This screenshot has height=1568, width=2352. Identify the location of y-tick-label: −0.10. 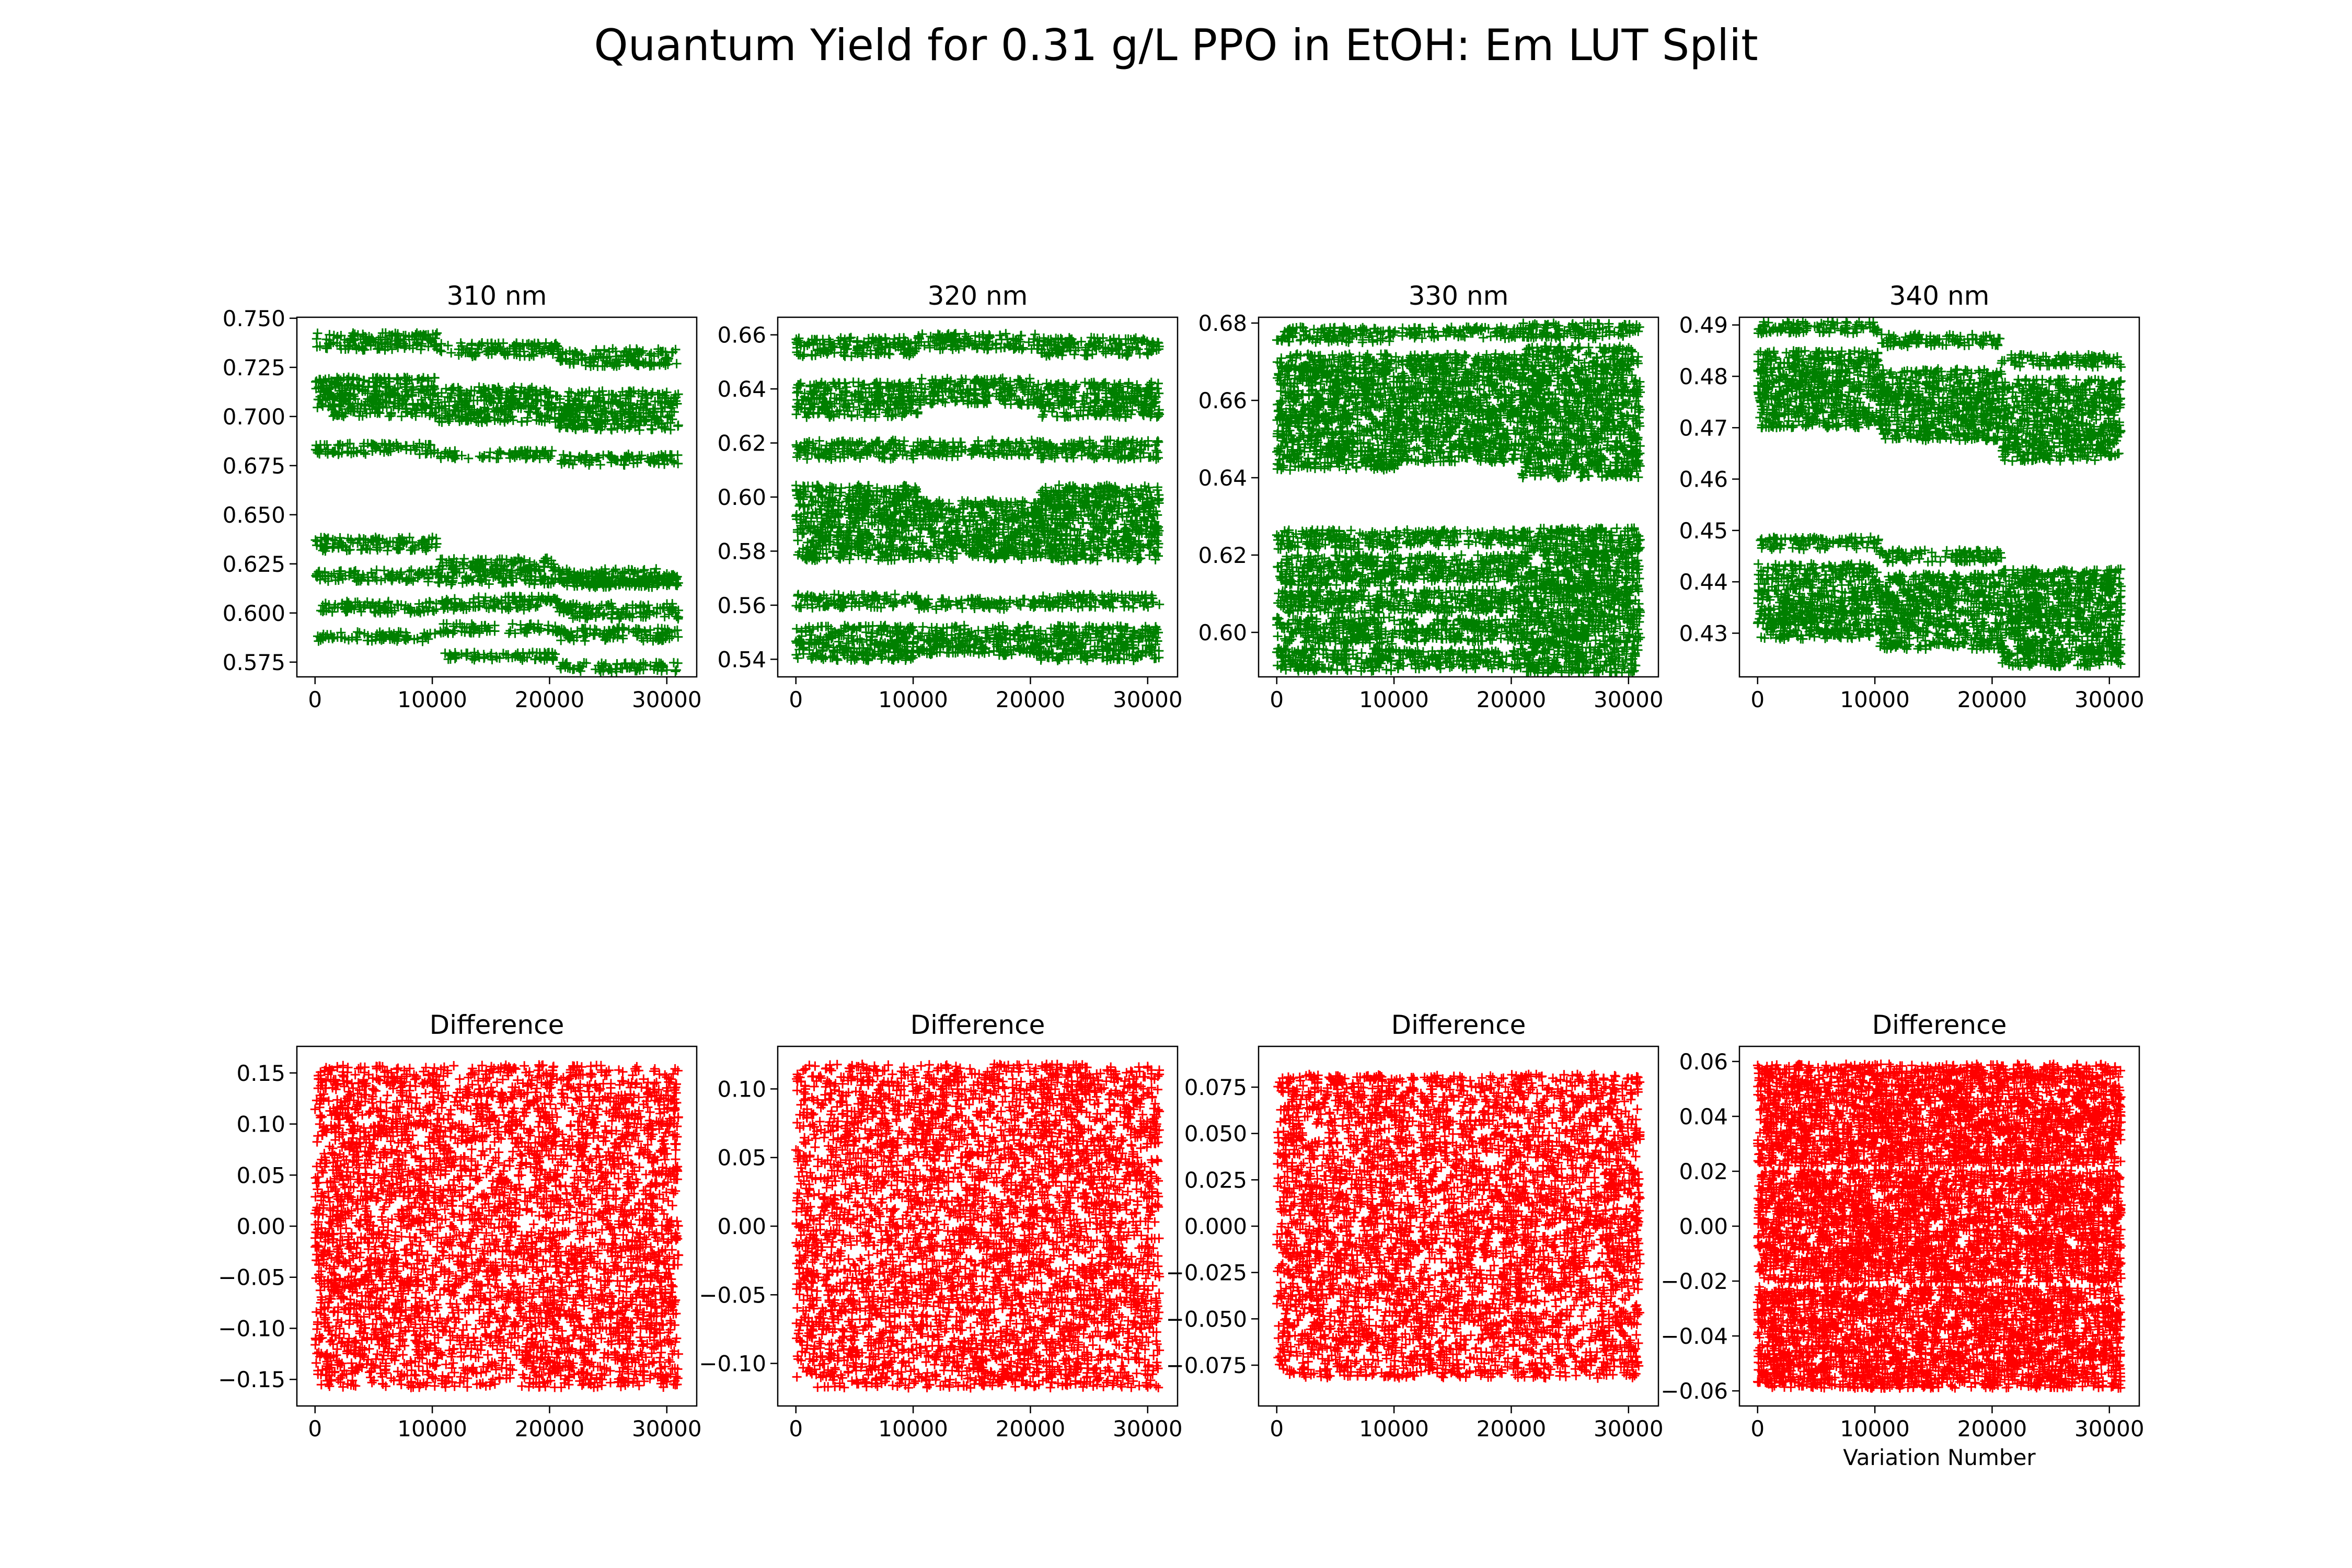
(732, 1364).